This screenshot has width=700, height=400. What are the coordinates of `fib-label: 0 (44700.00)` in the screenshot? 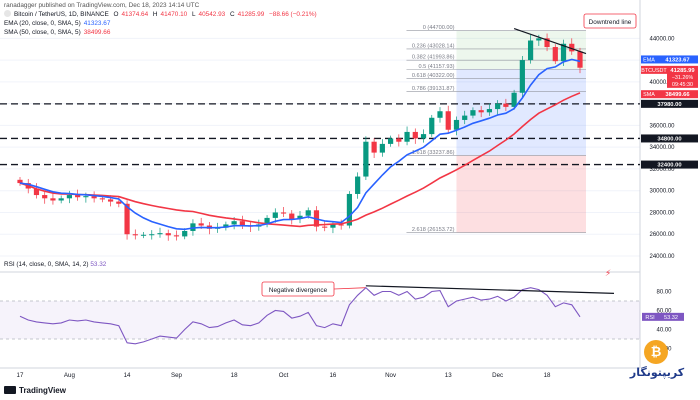 It's located at (439, 28).